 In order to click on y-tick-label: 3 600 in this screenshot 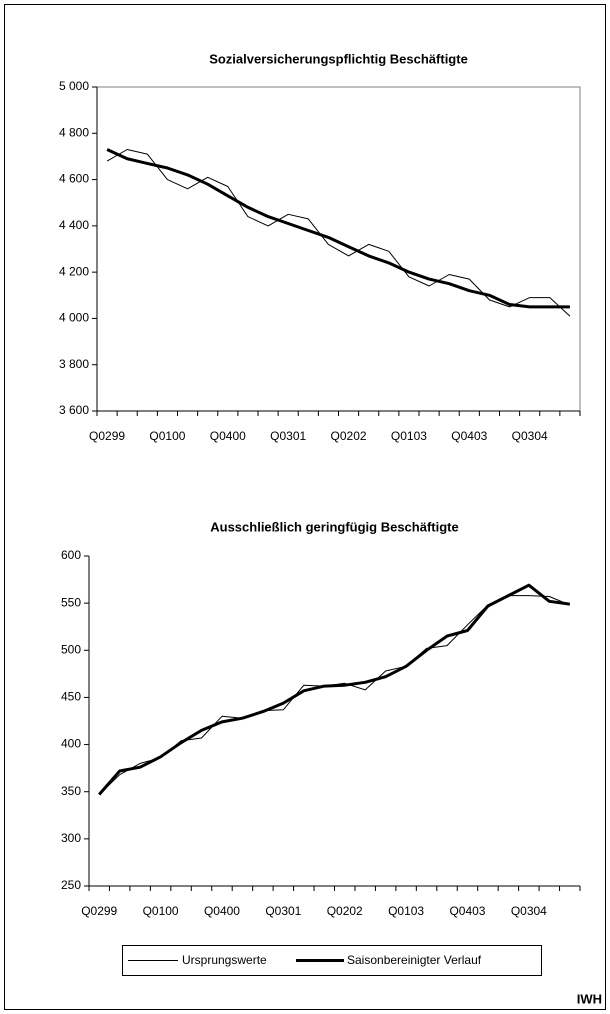, I will do `click(74, 410)`.